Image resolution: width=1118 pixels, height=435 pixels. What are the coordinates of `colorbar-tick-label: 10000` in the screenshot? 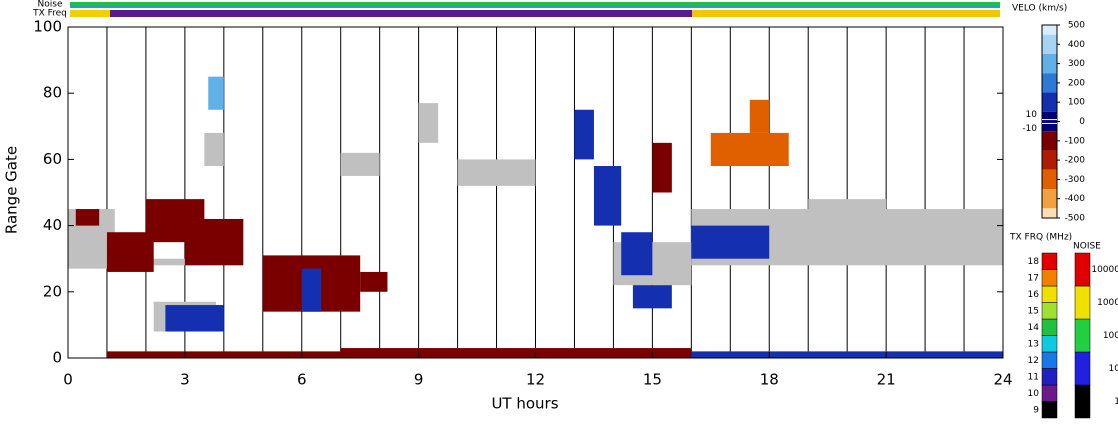 It's located at (1104, 270).